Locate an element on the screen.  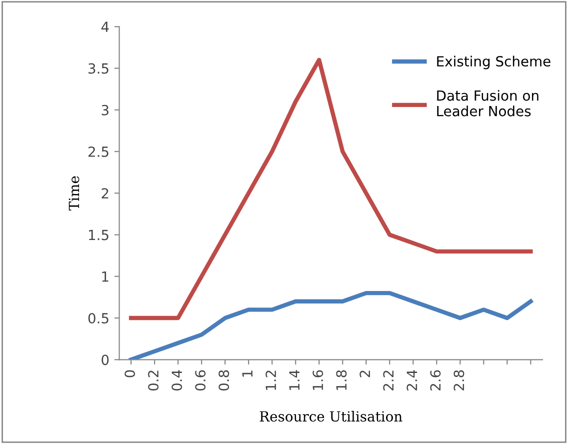
y-tick-label: 4 is located at coordinates (105, 27).